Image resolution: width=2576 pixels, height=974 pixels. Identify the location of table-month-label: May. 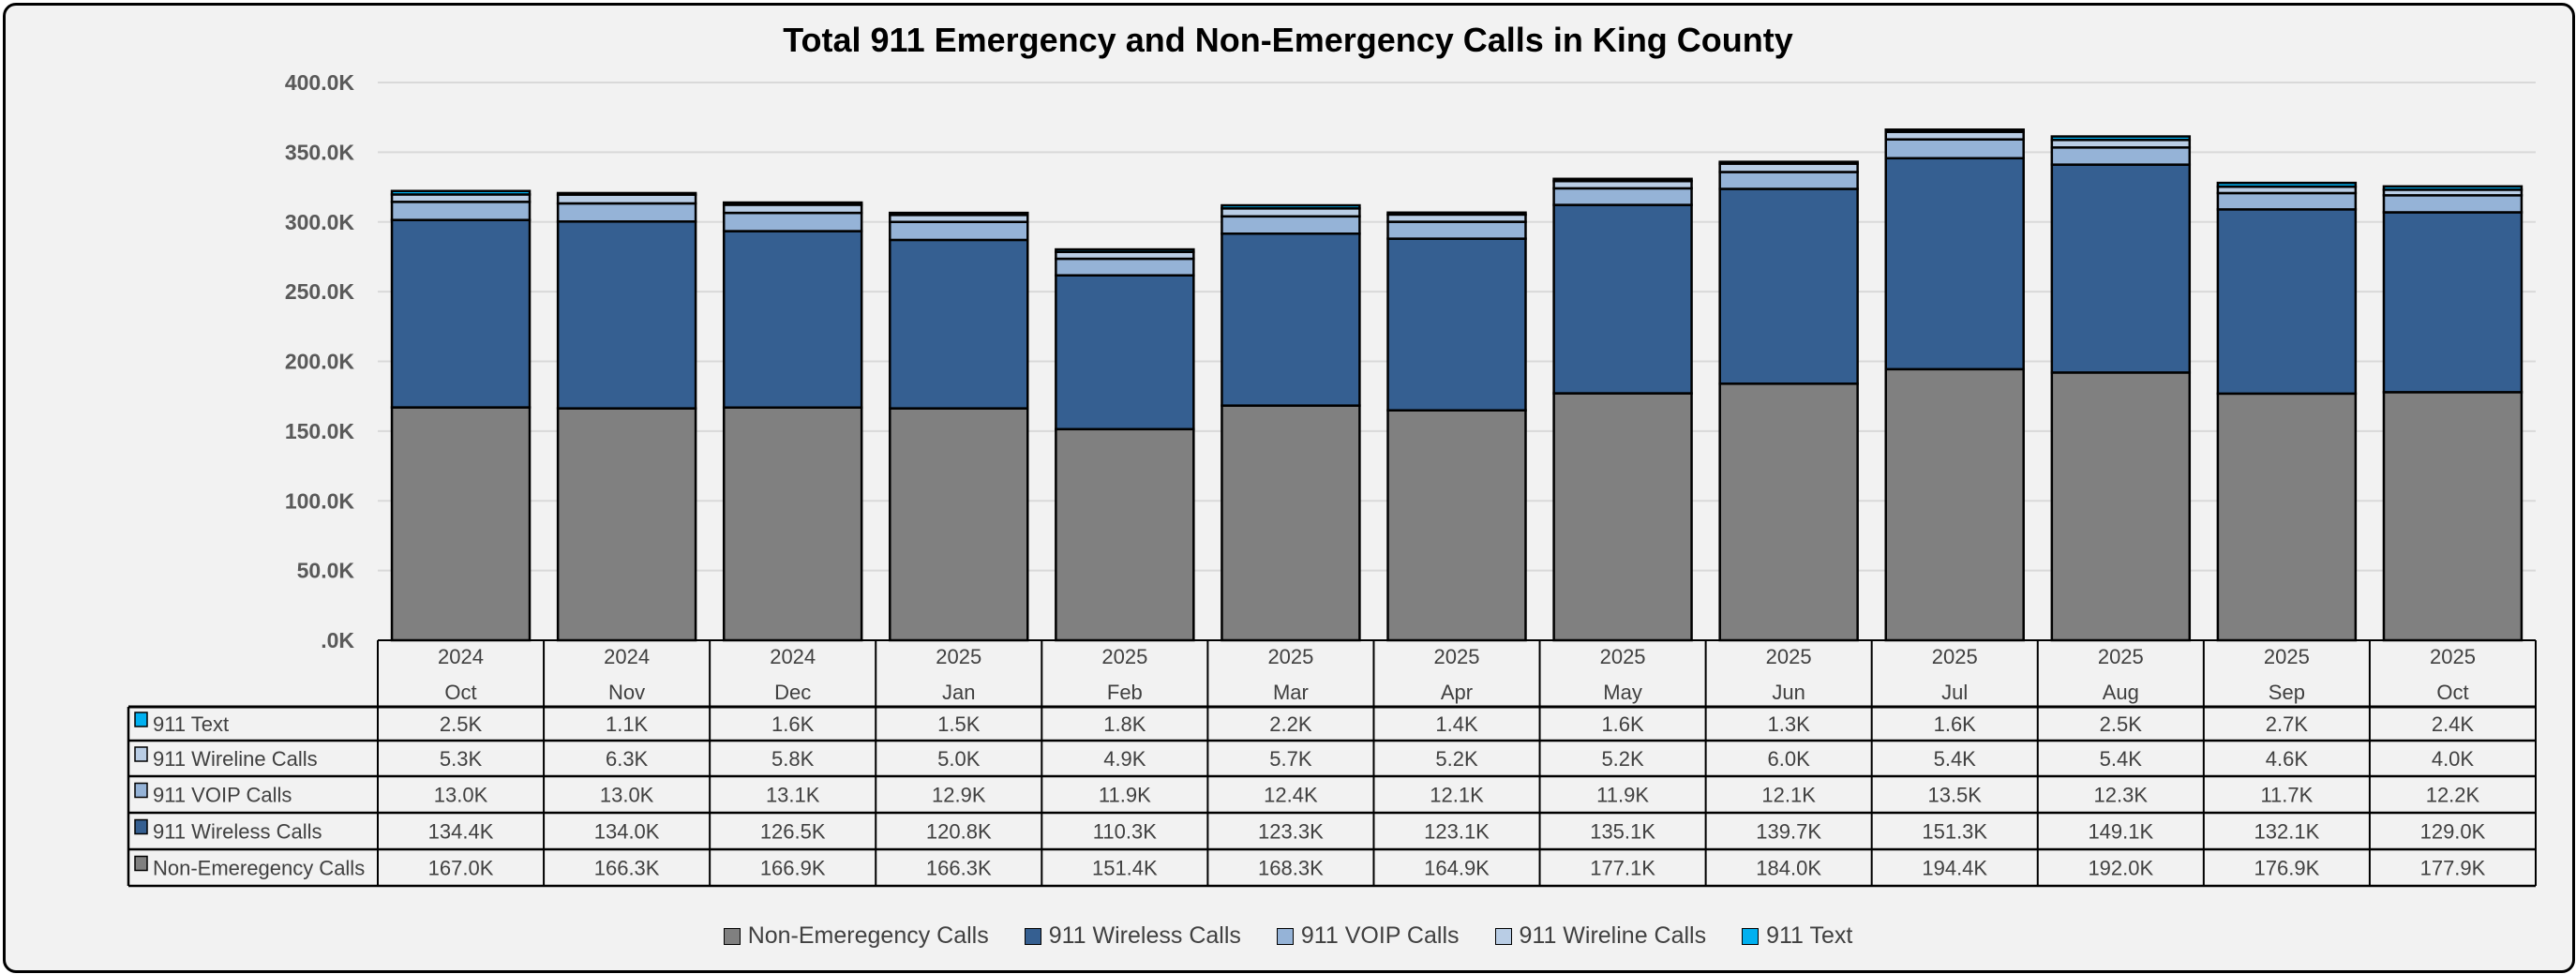
(1623, 692).